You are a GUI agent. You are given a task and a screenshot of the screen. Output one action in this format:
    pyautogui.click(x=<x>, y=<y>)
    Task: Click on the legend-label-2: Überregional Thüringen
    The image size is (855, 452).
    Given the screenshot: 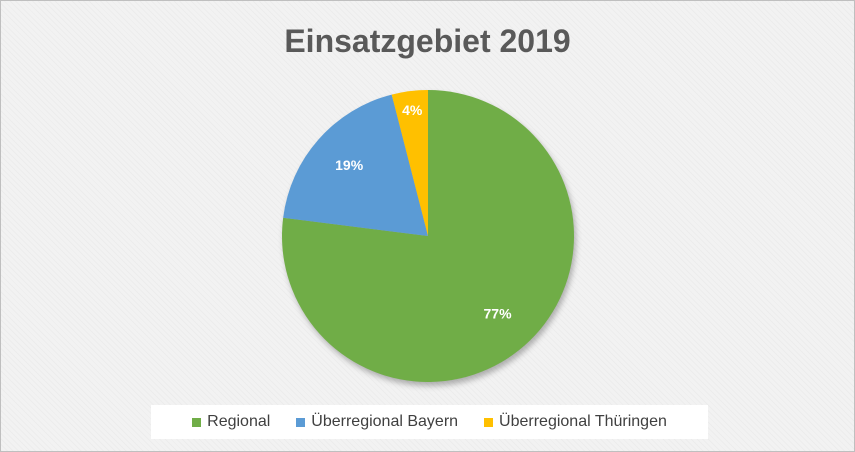 What is the action you would take?
    pyautogui.click(x=583, y=421)
    